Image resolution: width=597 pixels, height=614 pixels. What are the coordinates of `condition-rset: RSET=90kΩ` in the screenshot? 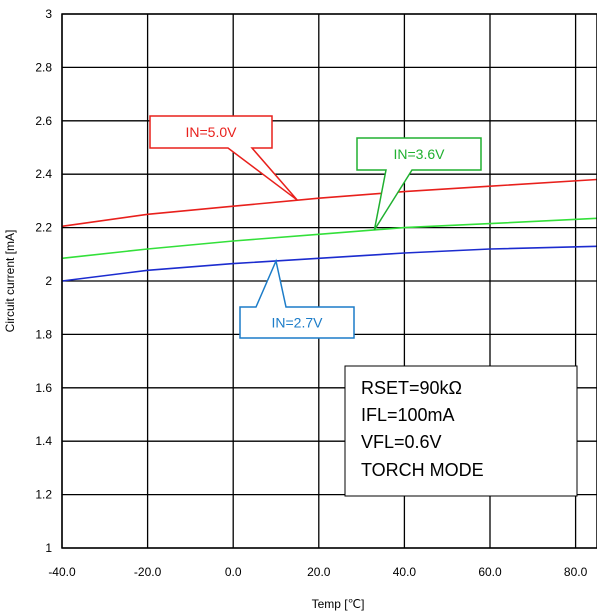 It's located at (411, 388).